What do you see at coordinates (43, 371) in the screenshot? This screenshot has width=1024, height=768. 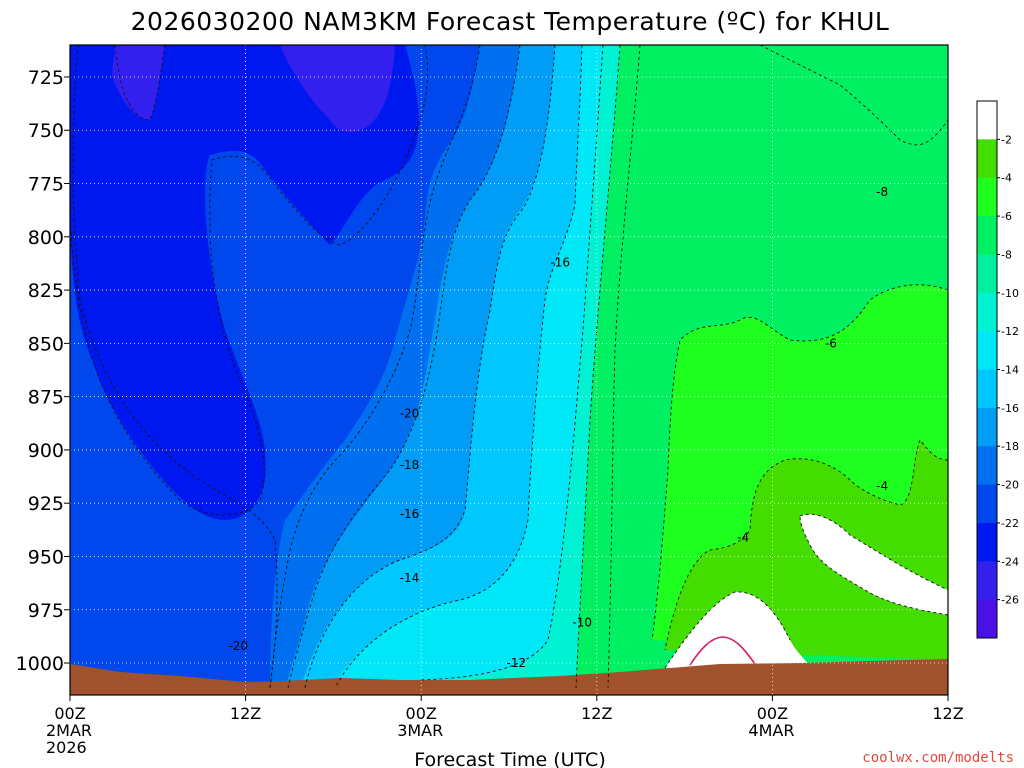 I see `y-axis: 725 750 775 800 825 850 875 900 925 950 975 1000` at bounding box center [43, 371].